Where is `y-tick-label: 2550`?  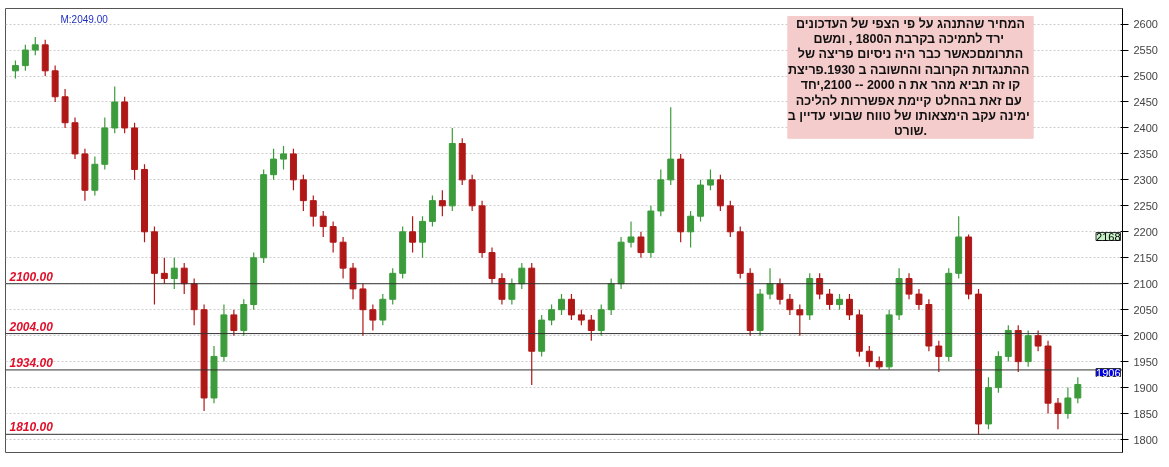 y-tick-label: 2550 is located at coordinates (1145, 50).